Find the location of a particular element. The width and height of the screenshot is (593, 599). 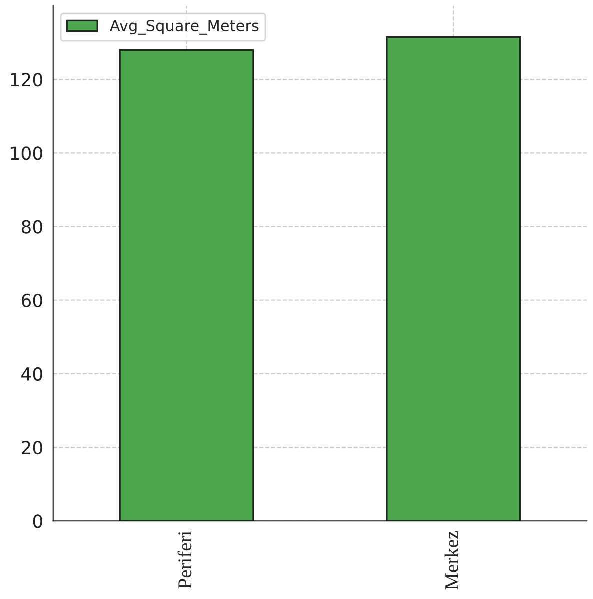

x-tick-label: Merkez is located at coordinates (451, 560).